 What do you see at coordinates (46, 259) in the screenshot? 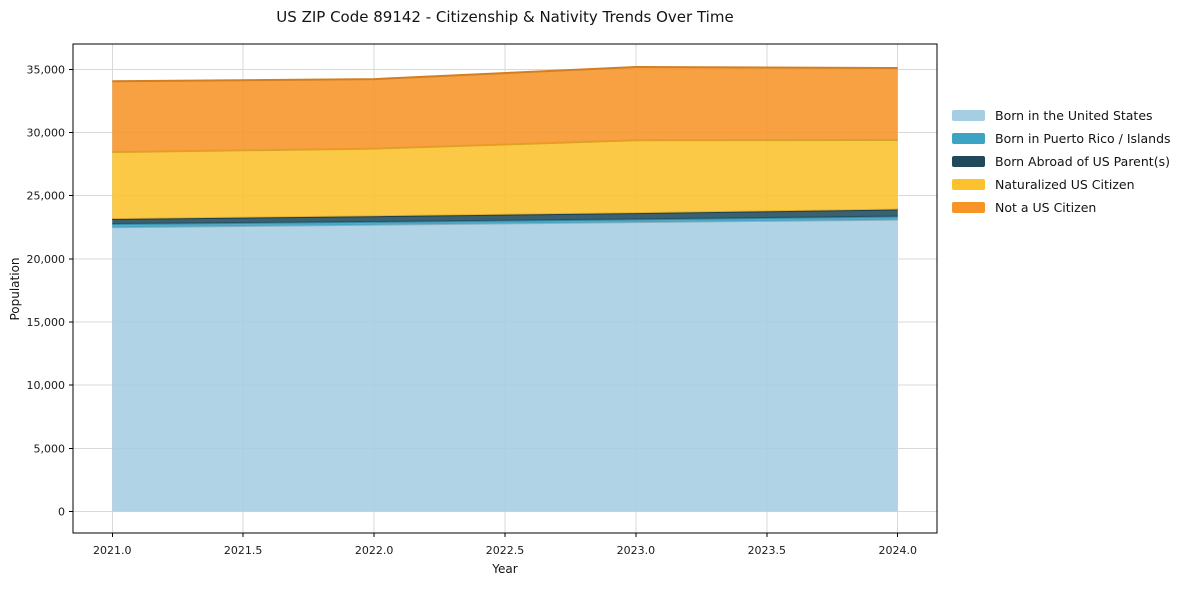
I see `y-tick-label: 20,000` at bounding box center [46, 259].